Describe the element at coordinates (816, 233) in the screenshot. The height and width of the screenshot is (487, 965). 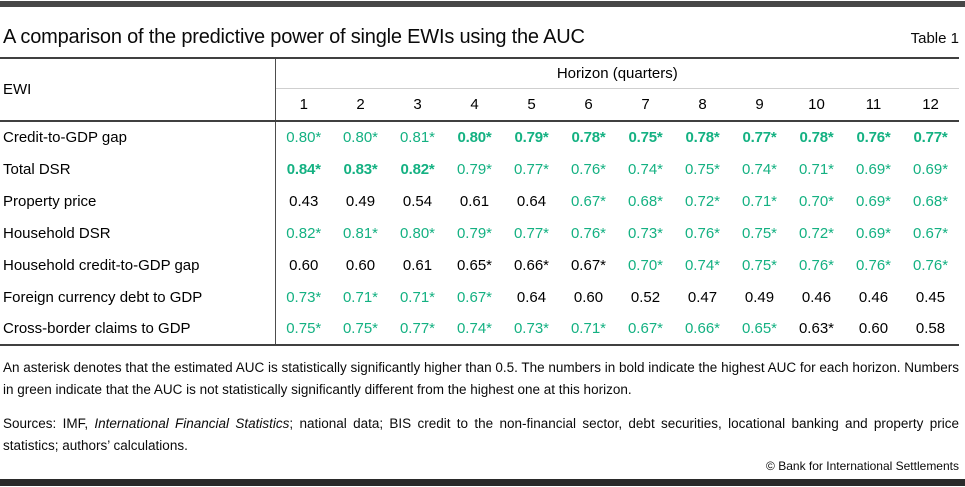
I see `auc-value-cell: 0.72*` at that location.